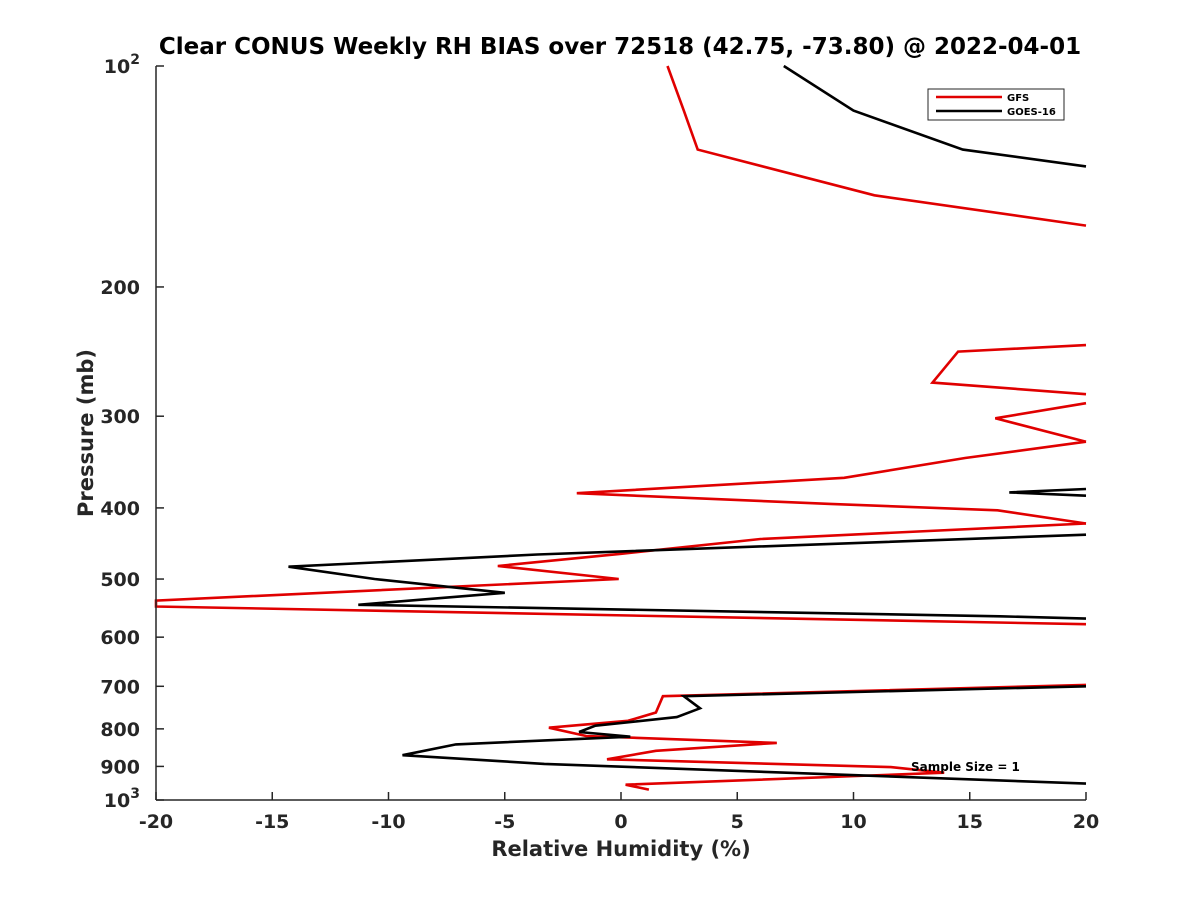  I want to click on x-axis-label: Relative Humidity (%), so click(620, 849).